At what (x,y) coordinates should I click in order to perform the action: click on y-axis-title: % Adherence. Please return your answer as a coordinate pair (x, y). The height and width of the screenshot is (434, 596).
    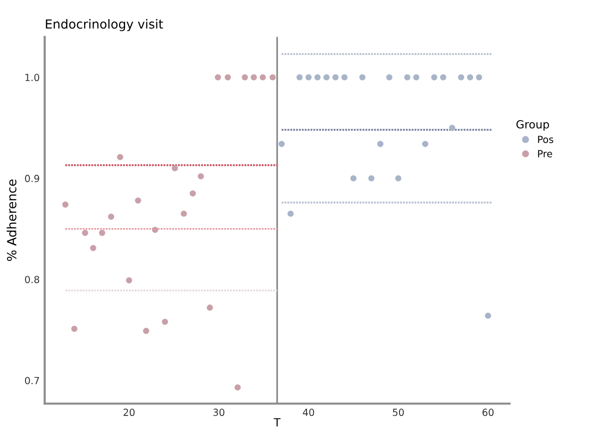
    Looking at the image, I should click on (11, 220).